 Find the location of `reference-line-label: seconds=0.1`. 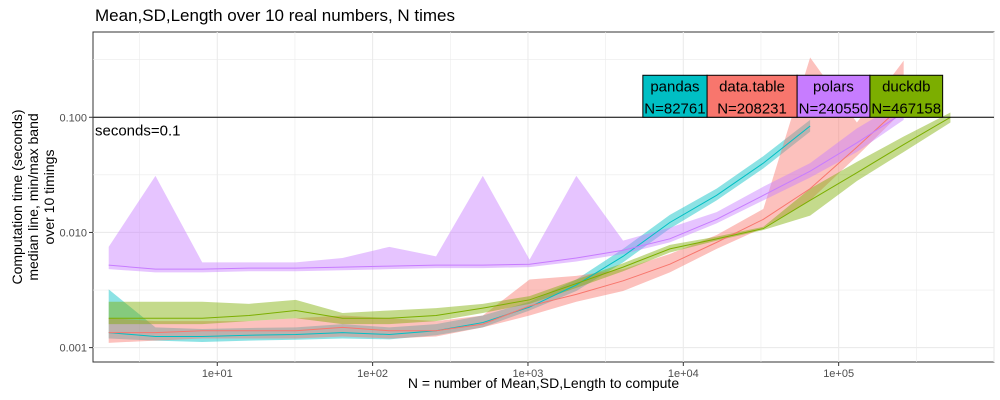

reference-line-label: seconds=0.1 is located at coordinates (137, 130).